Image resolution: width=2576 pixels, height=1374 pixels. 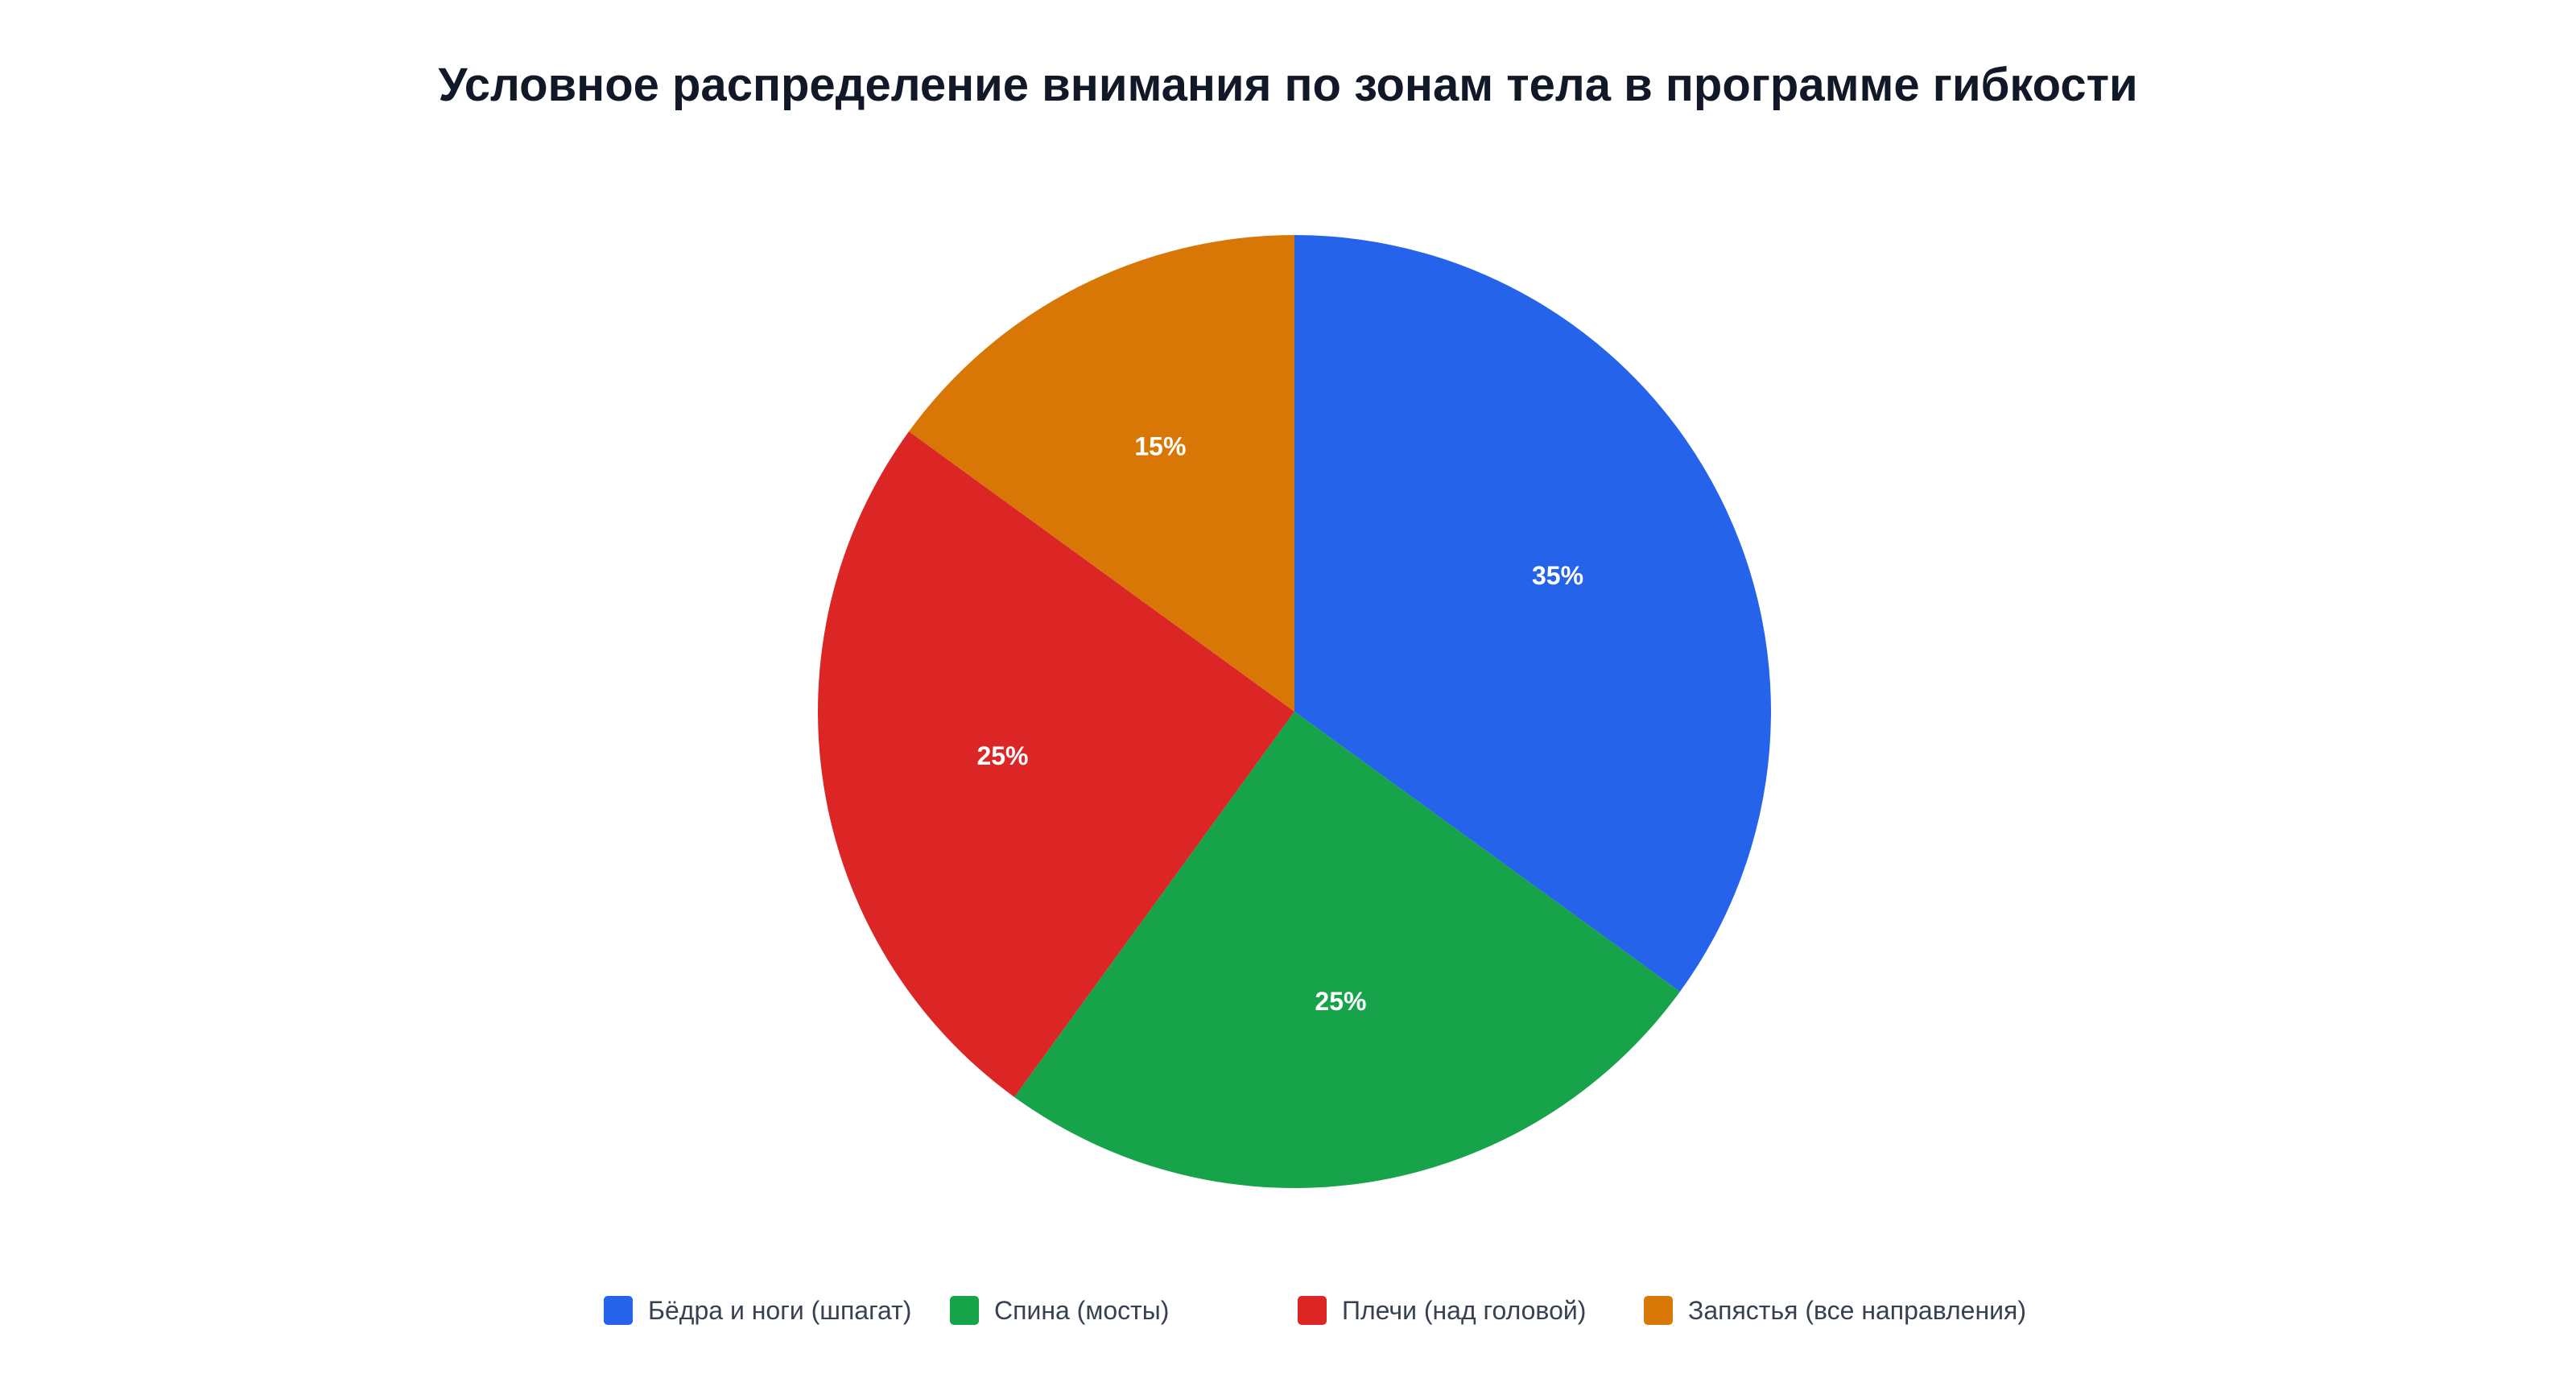 I want to click on slice-value-label: 35%, so click(x=1557, y=575).